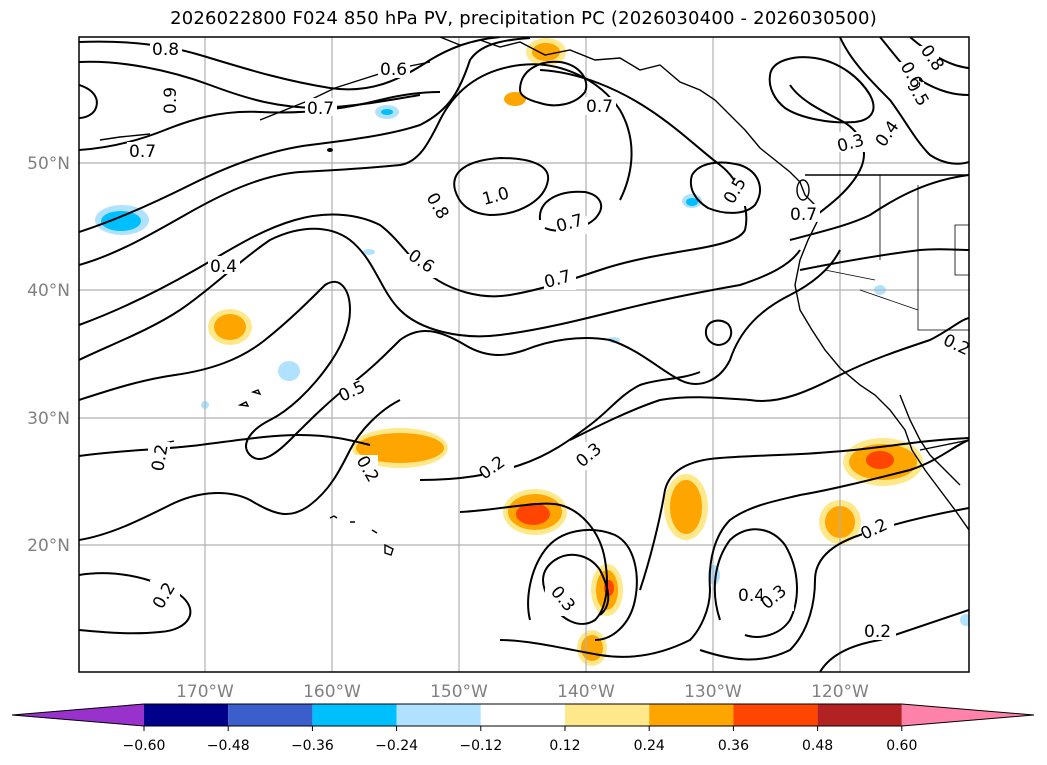 This screenshot has height=765, width=1047. Describe the element at coordinates (840, 692) in the screenshot. I see `lon-label: 120°W` at that location.